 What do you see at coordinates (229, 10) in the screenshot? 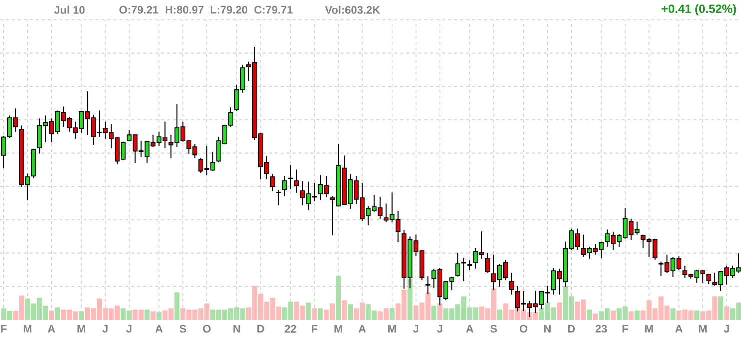
I see `text: L:79.20` at bounding box center [229, 10].